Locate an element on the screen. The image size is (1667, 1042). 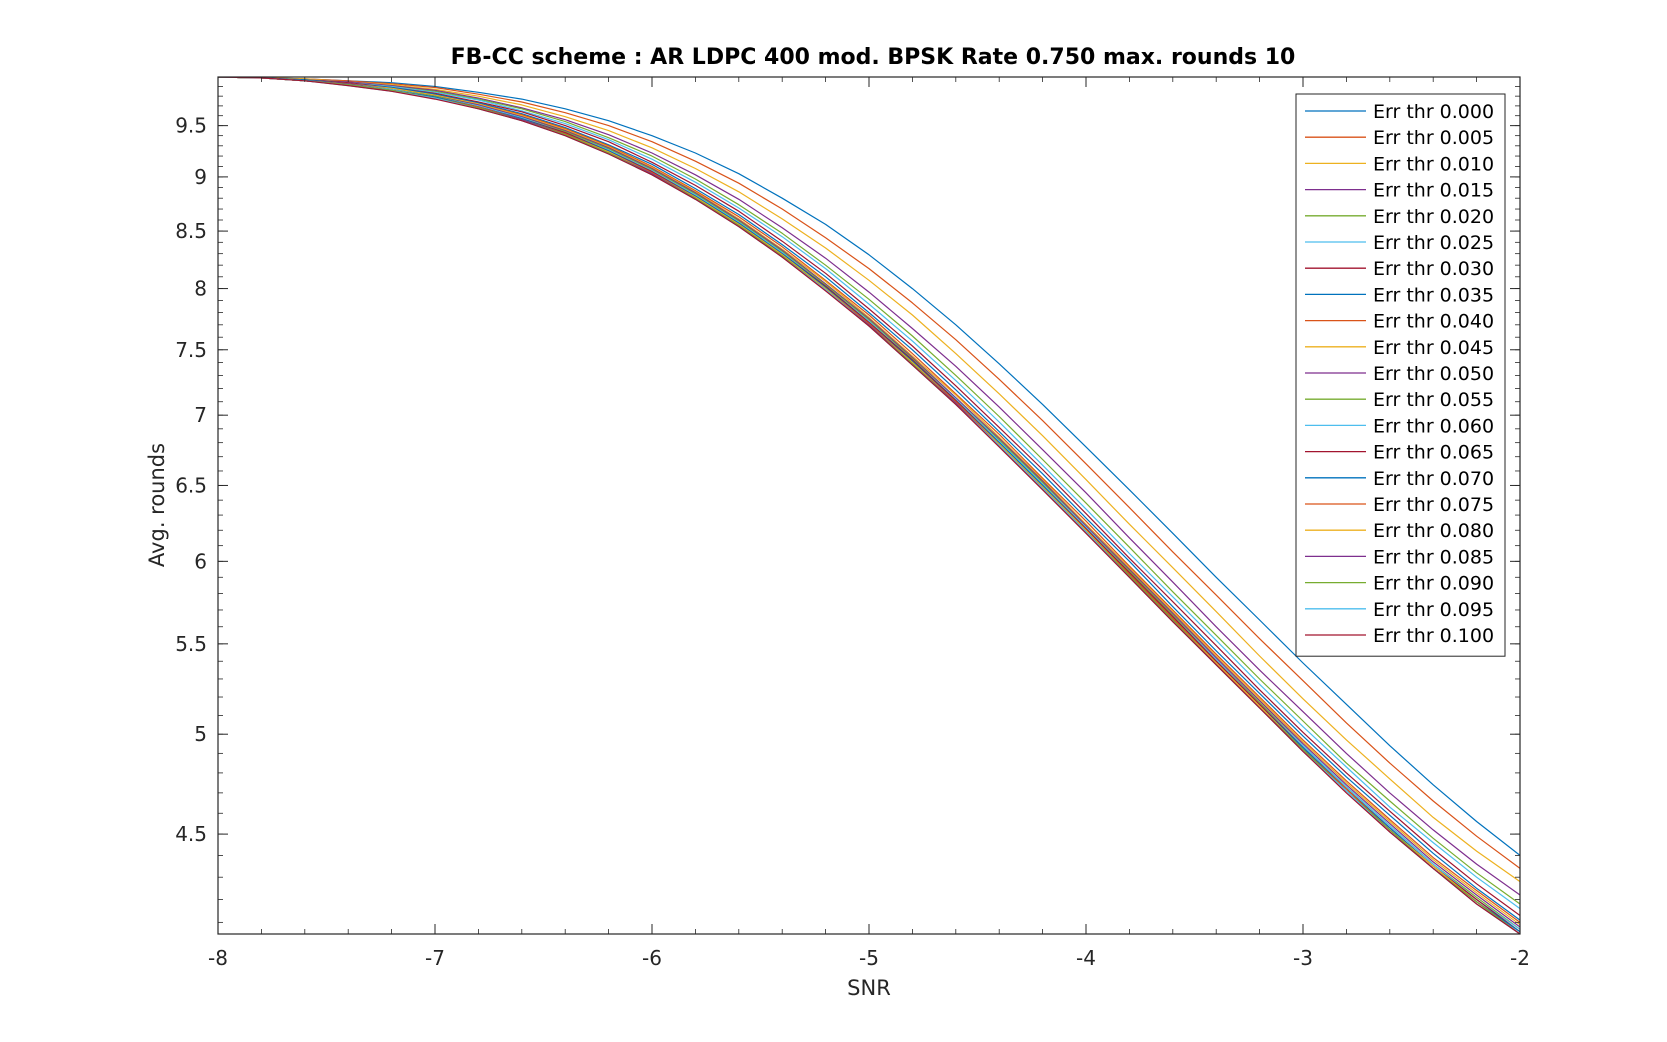
x-tick-label-3: -5 is located at coordinates (869, 958).